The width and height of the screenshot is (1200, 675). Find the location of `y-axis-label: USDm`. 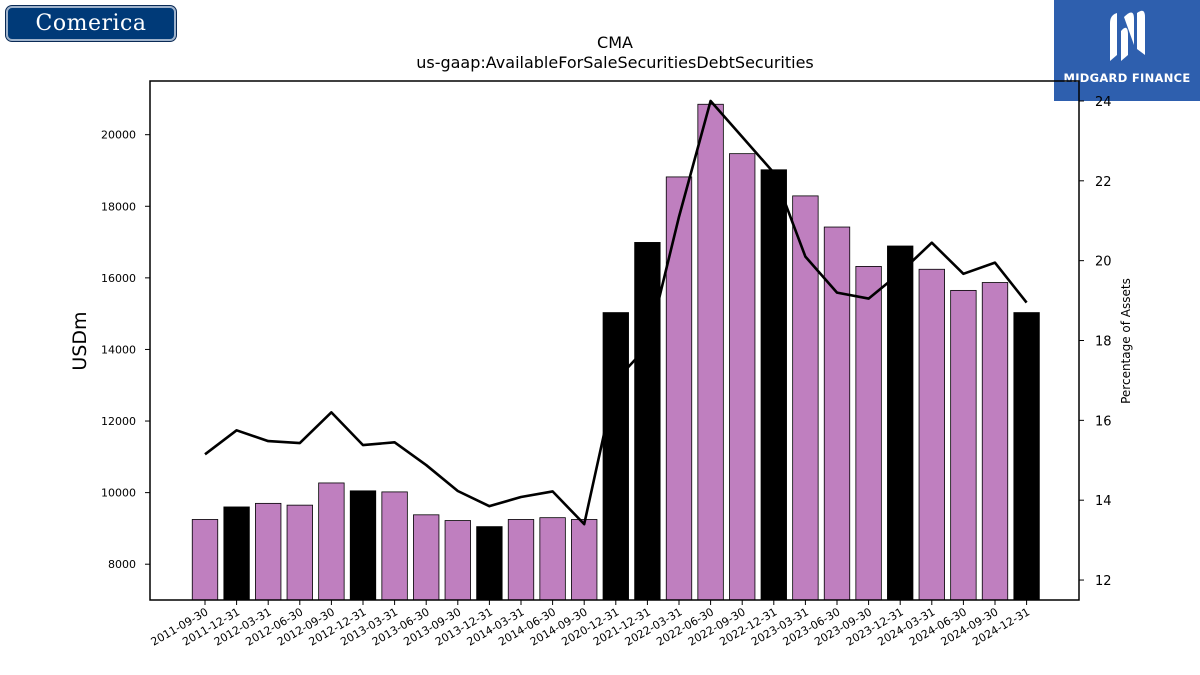

y-axis-label: USDm is located at coordinates (80, 340).